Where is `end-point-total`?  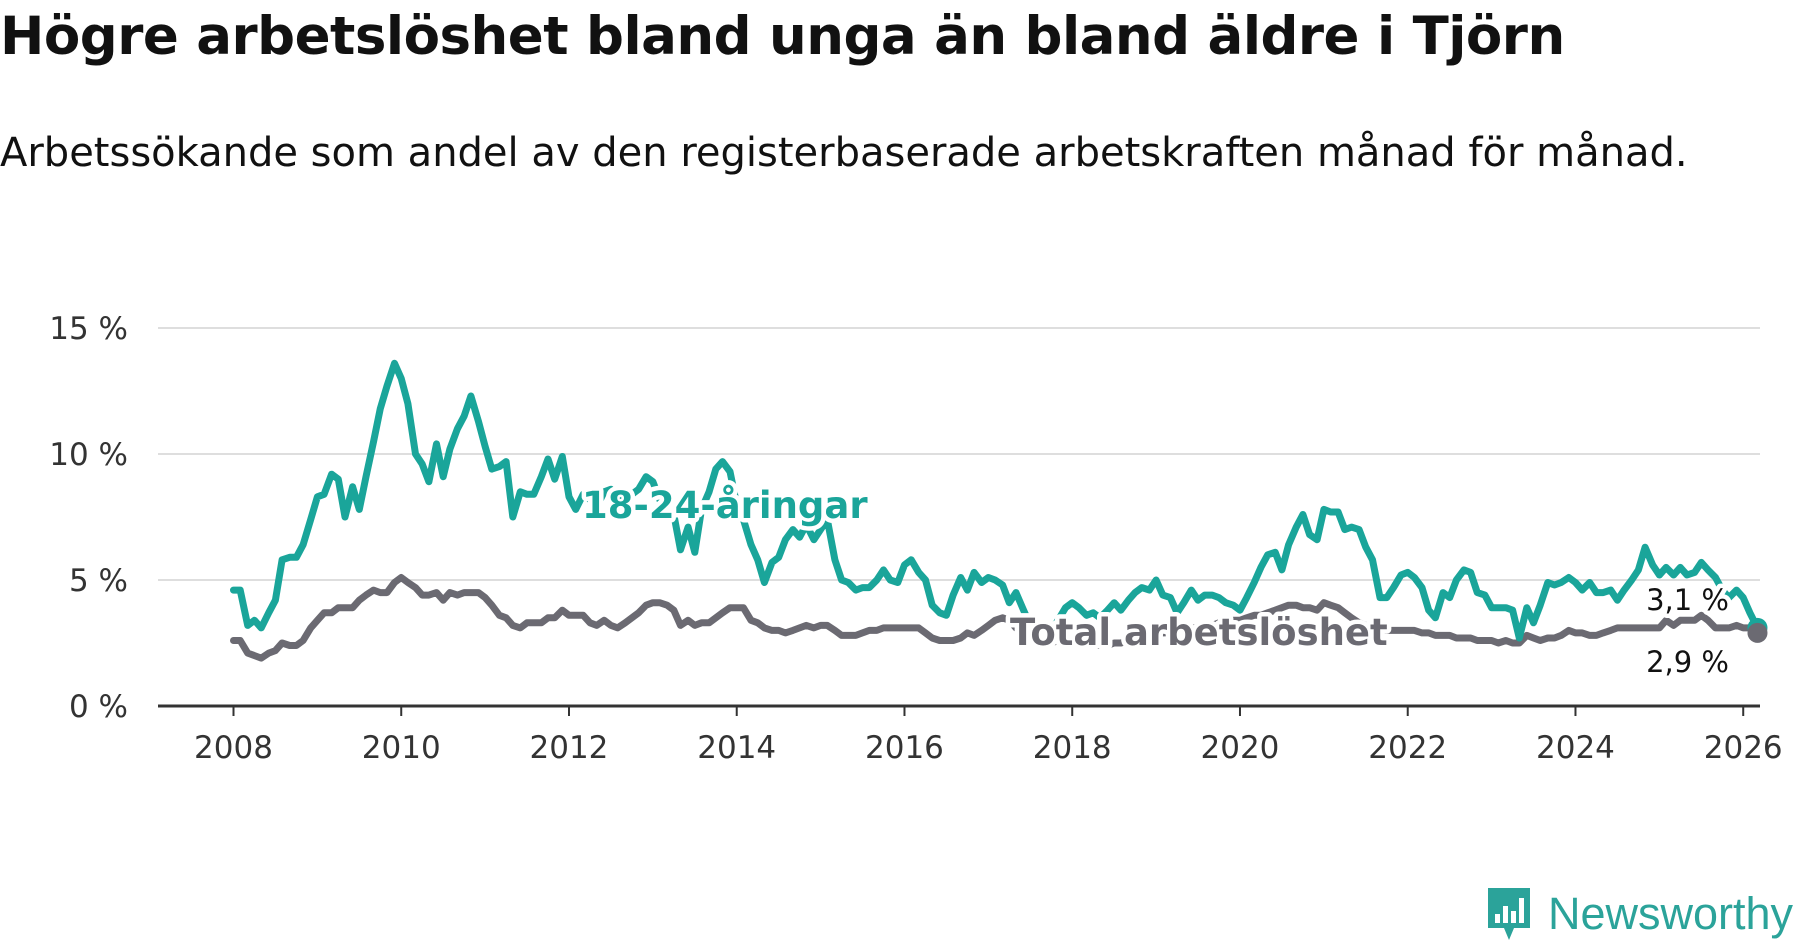 end-point-total is located at coordinates (1757, 632).